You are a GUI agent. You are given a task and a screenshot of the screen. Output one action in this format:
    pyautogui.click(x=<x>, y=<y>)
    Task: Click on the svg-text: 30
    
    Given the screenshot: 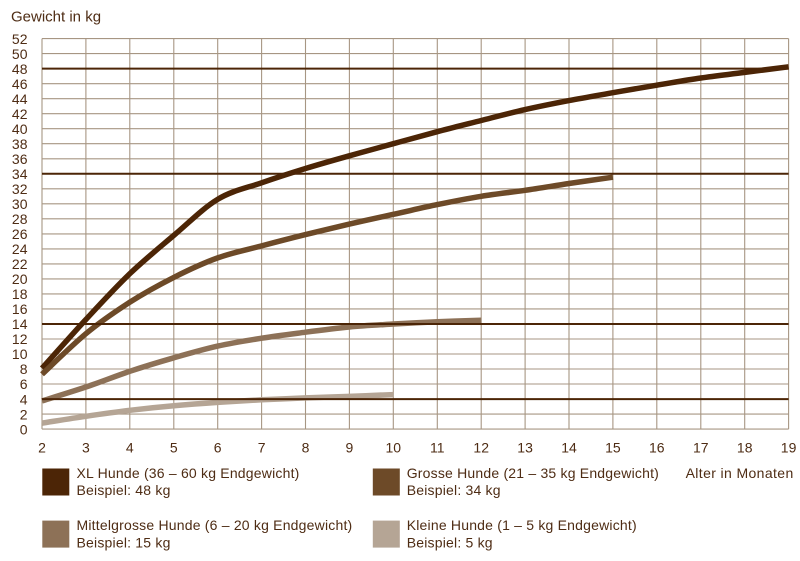 What is the action you would take?
    pyautogui.click(x=20, y=204)
    